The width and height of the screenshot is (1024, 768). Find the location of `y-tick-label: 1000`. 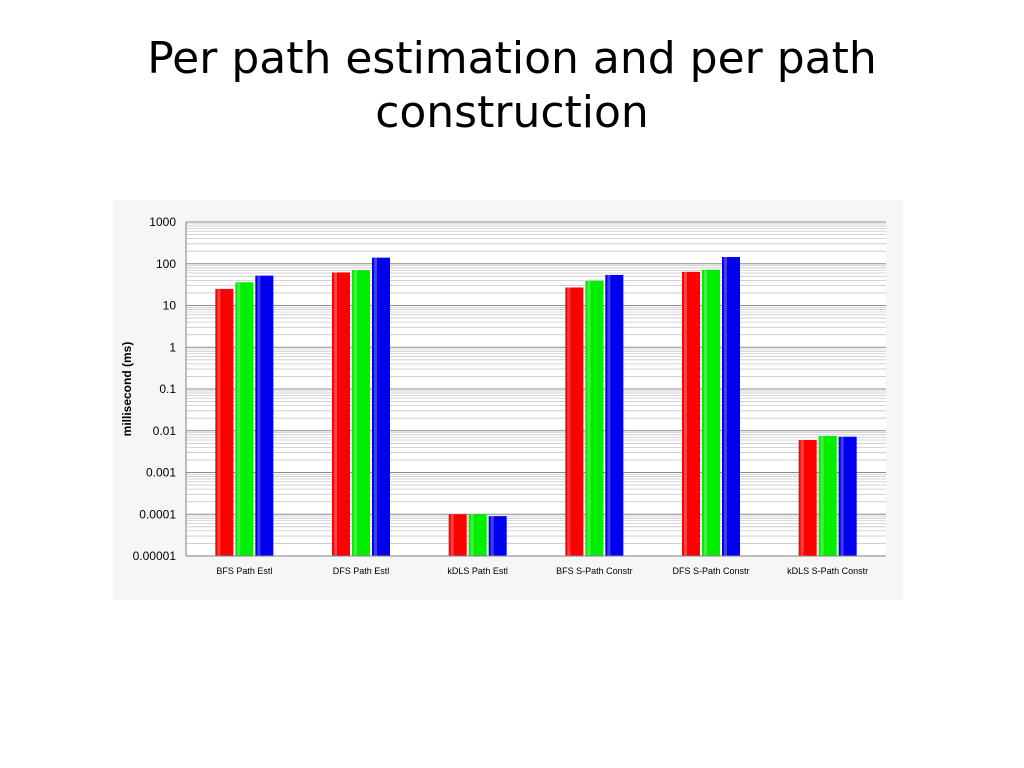

y-tick-label: 1000 is located at coordinates (162, 222).